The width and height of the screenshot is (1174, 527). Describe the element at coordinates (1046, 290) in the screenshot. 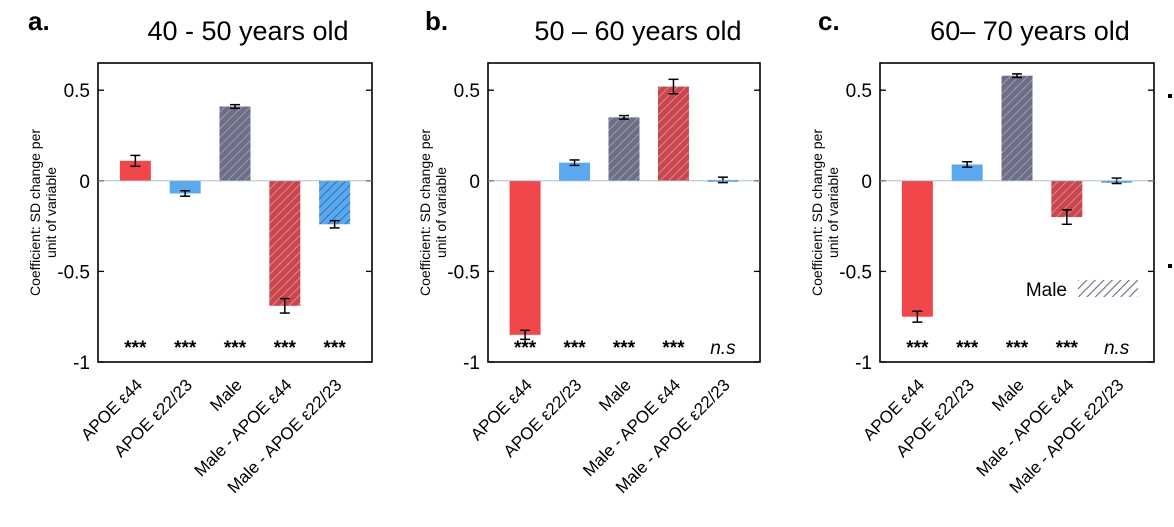

I see `legend-label: Male` at that location.